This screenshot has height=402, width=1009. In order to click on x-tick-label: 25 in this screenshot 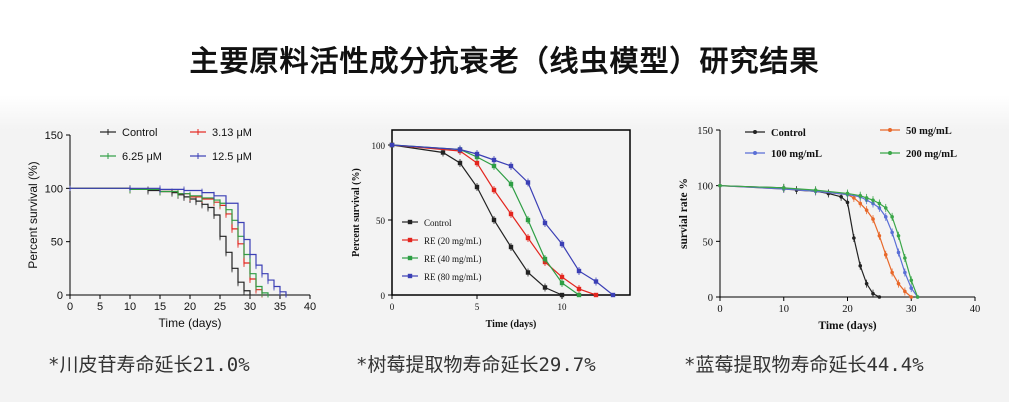, I will do `click(220, 307)`.